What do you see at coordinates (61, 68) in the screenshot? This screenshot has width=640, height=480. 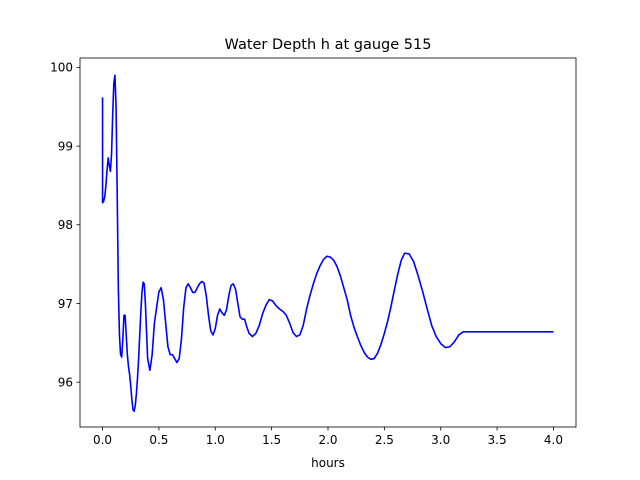 I see `y-tick-label: 100` at bounding box center [61, 68].